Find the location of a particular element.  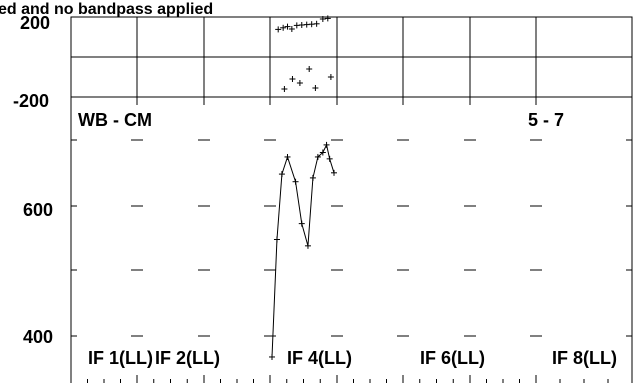

if-label-2: IF 2(LL) is located at coordinates (187, 358).